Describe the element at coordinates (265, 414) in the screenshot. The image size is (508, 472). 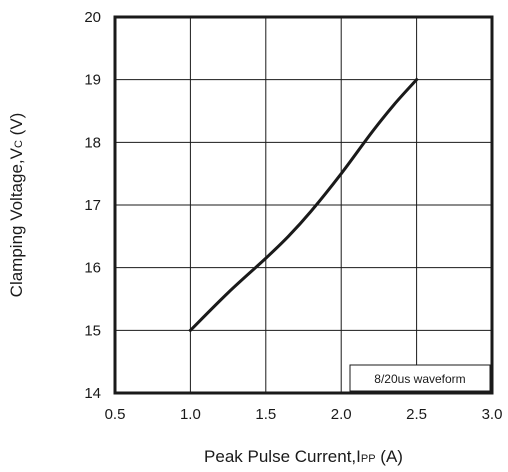
I see `x-tick-label: 1.5` at that location.